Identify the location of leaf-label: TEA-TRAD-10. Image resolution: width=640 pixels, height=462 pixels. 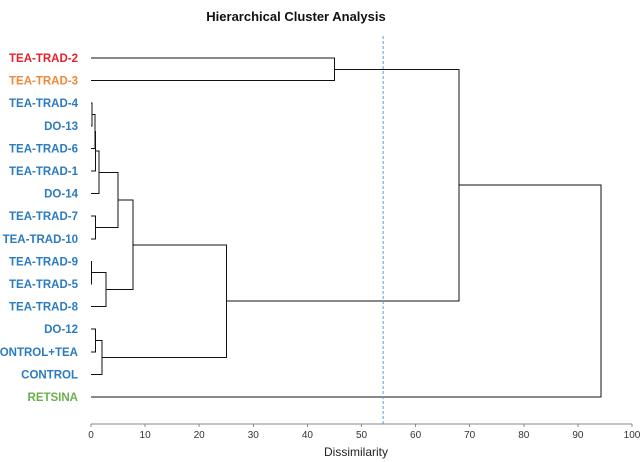
(40, 240).